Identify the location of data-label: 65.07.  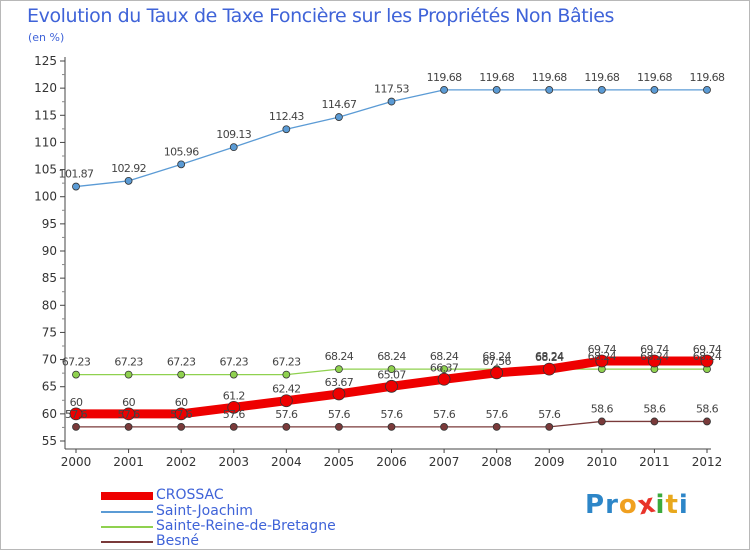
(391, 374).